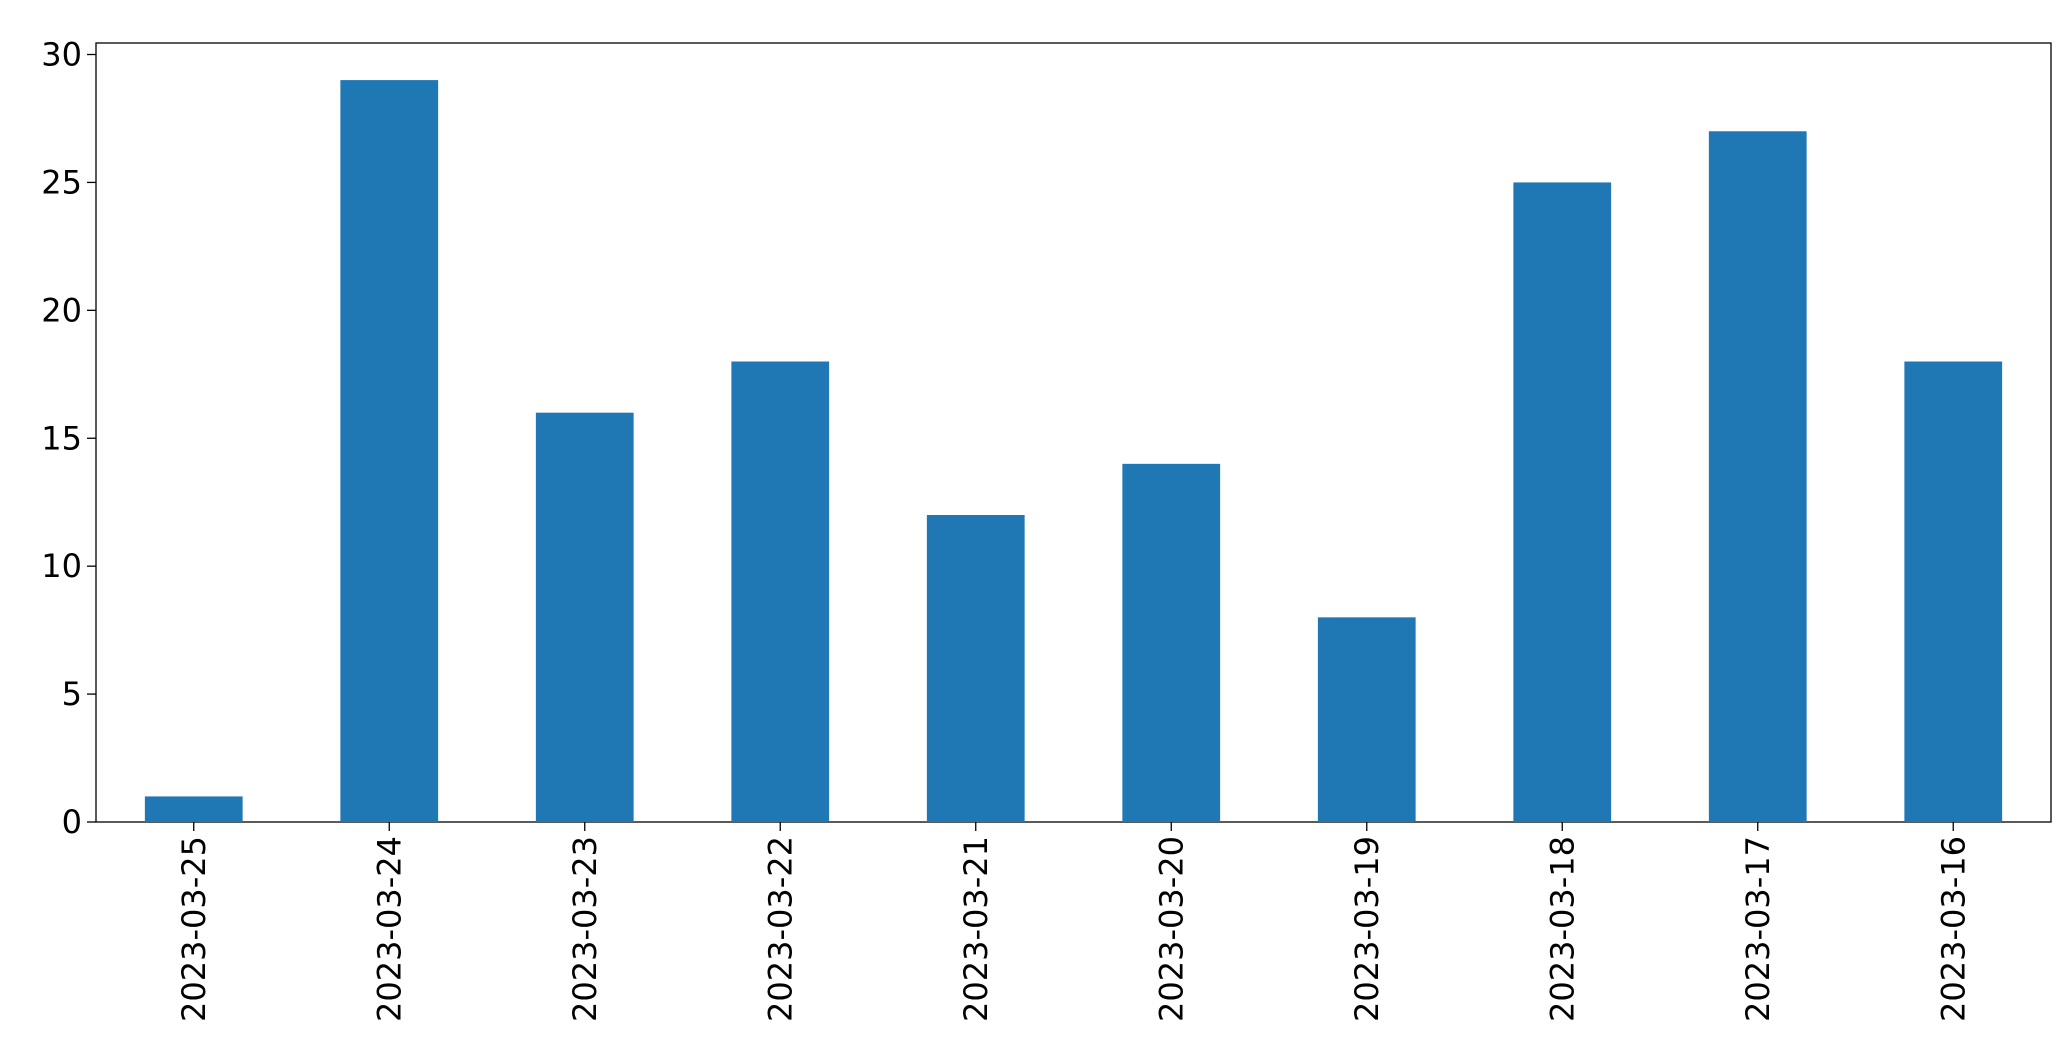 Image resolution: width=2071 pixels, height=1064 pixels. Describe the element at coordinates (389, 929) in the screenshot. I see `x-tick-label: 2023-03-24` at that location.